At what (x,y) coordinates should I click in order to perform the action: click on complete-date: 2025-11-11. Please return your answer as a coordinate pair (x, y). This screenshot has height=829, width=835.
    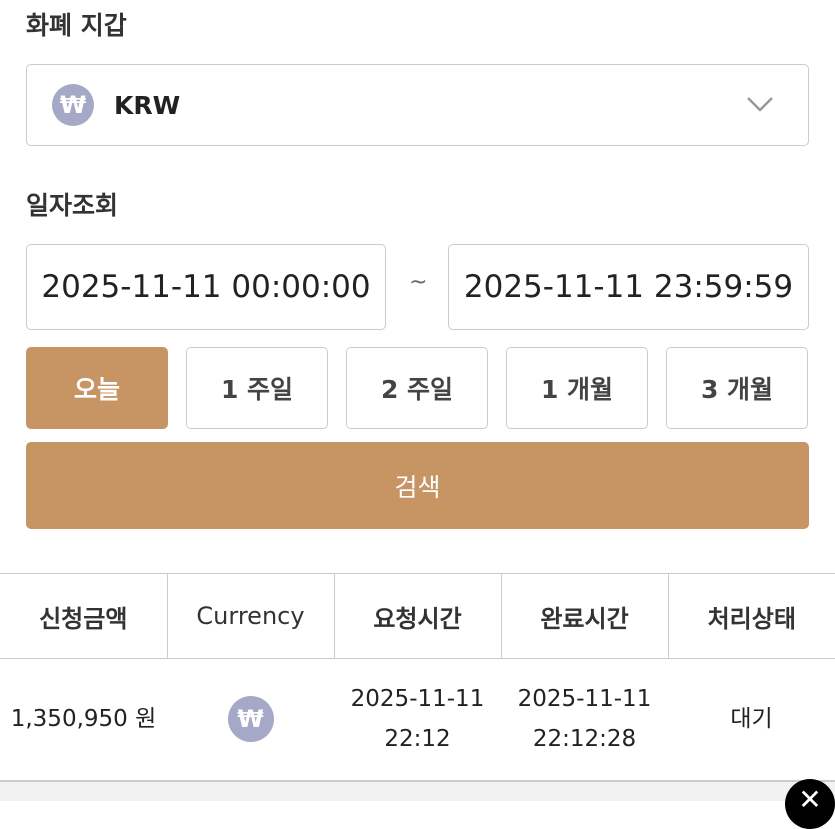
    Looking at the image, I should click on (584, 699).